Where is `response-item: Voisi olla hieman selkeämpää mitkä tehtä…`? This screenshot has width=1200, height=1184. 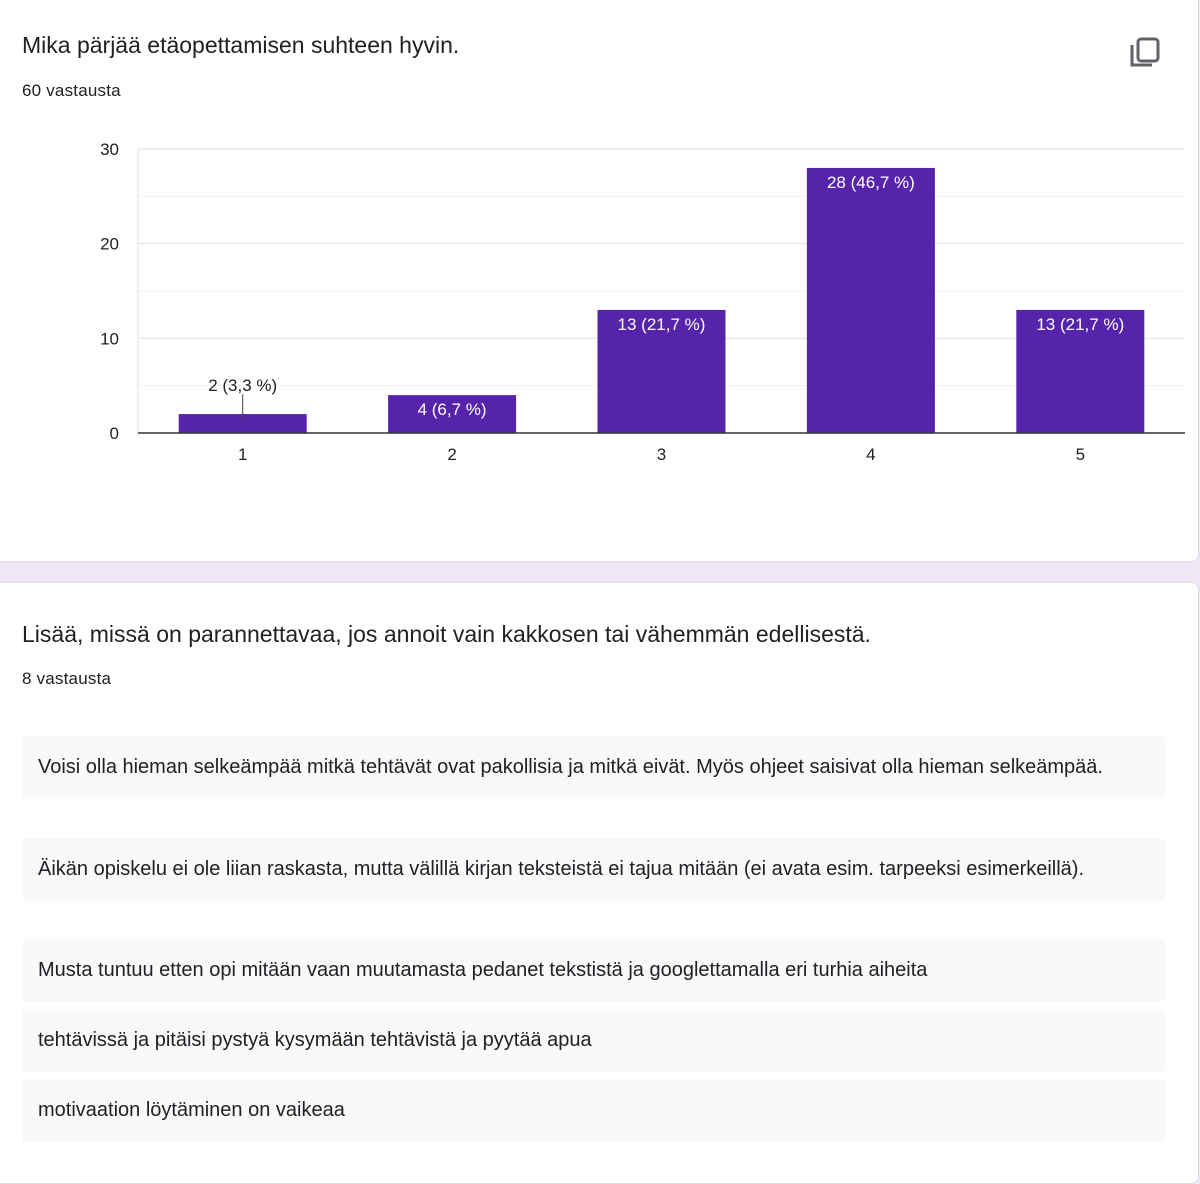
response-item: Voisi olla hieman selkeämpää mitkä tehtä… is located at coordinates (593, 767).